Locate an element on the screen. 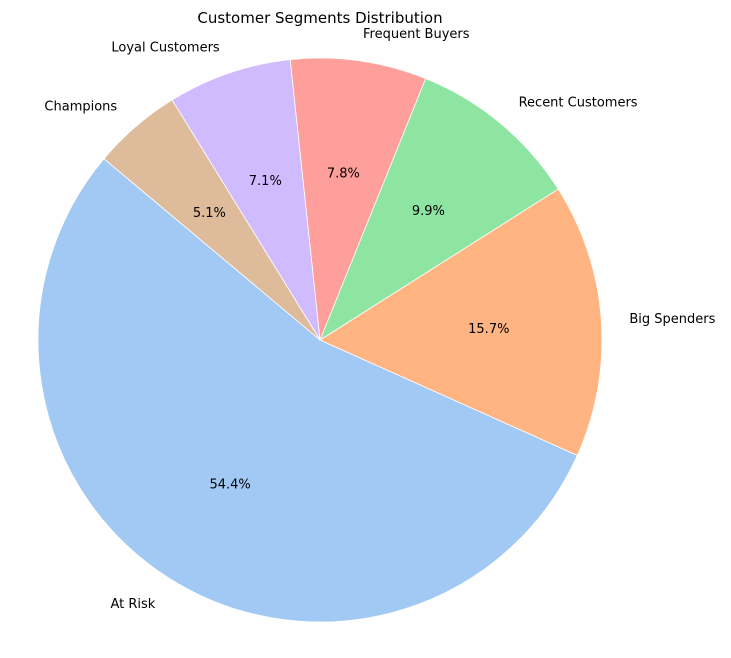 This screenshot has height=658, width=731. pct-label-loyal-customers: 7.1% is located at coordinates (265, 181).